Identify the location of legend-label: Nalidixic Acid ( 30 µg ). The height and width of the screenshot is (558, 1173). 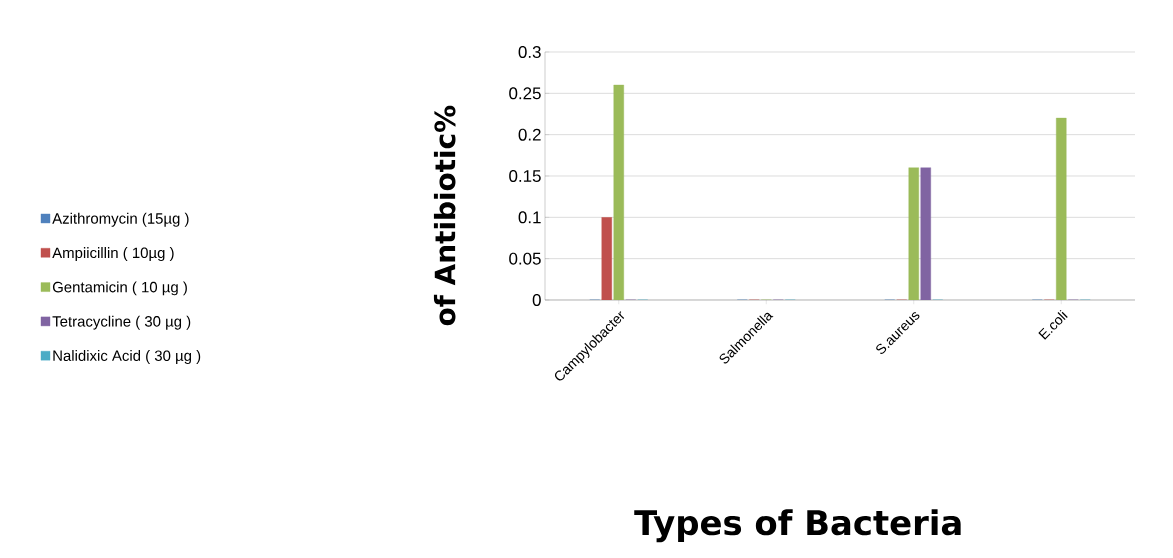
(127, 357).